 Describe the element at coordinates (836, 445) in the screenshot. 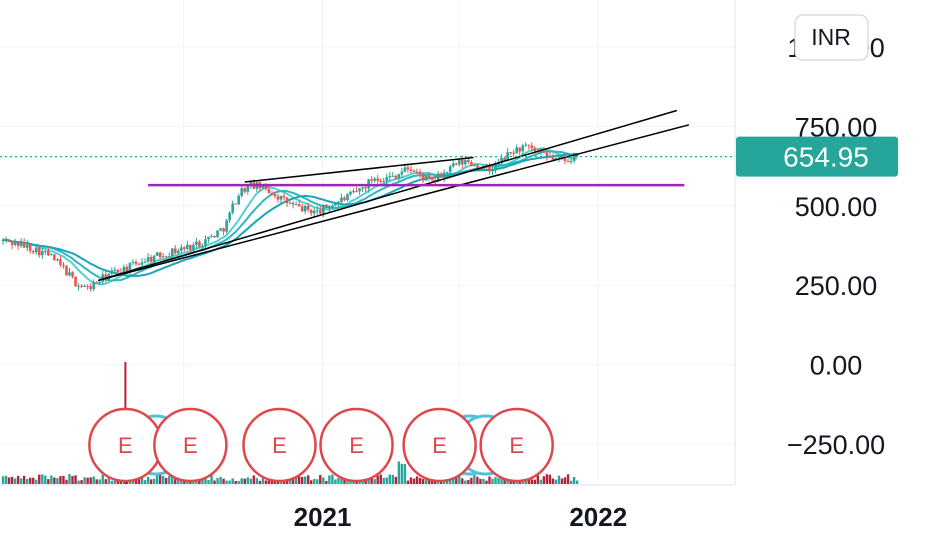

I see `price-axis-tick-label: −250.00` at that location.